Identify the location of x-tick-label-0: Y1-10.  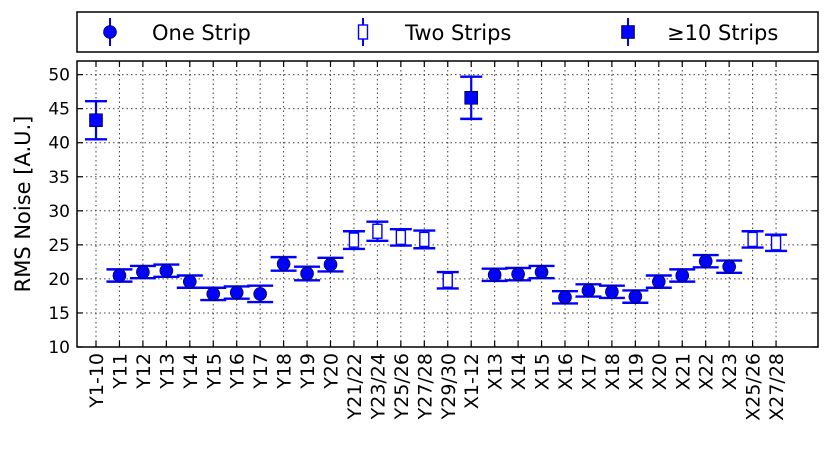
(97, 381).